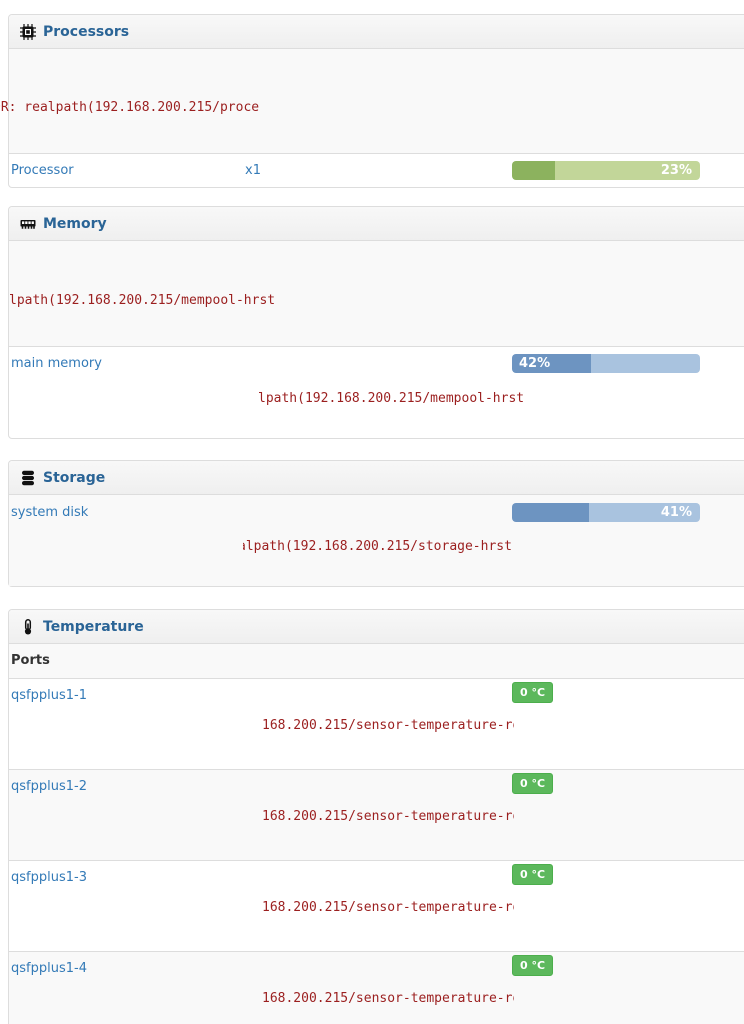 The height and width of the screenshot is (1024, 744). What do you see at coordinates (676, 512) in the screenshot?
I see `storage-usage-percent: 41%` at bounding box center [676, 512].